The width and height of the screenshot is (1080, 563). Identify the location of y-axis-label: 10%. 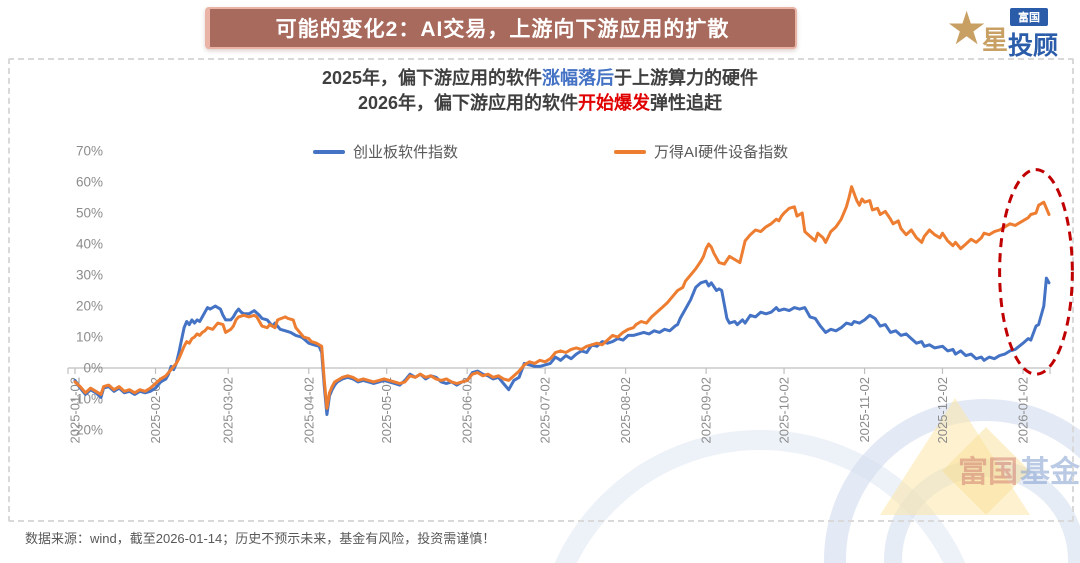
(89, 337).